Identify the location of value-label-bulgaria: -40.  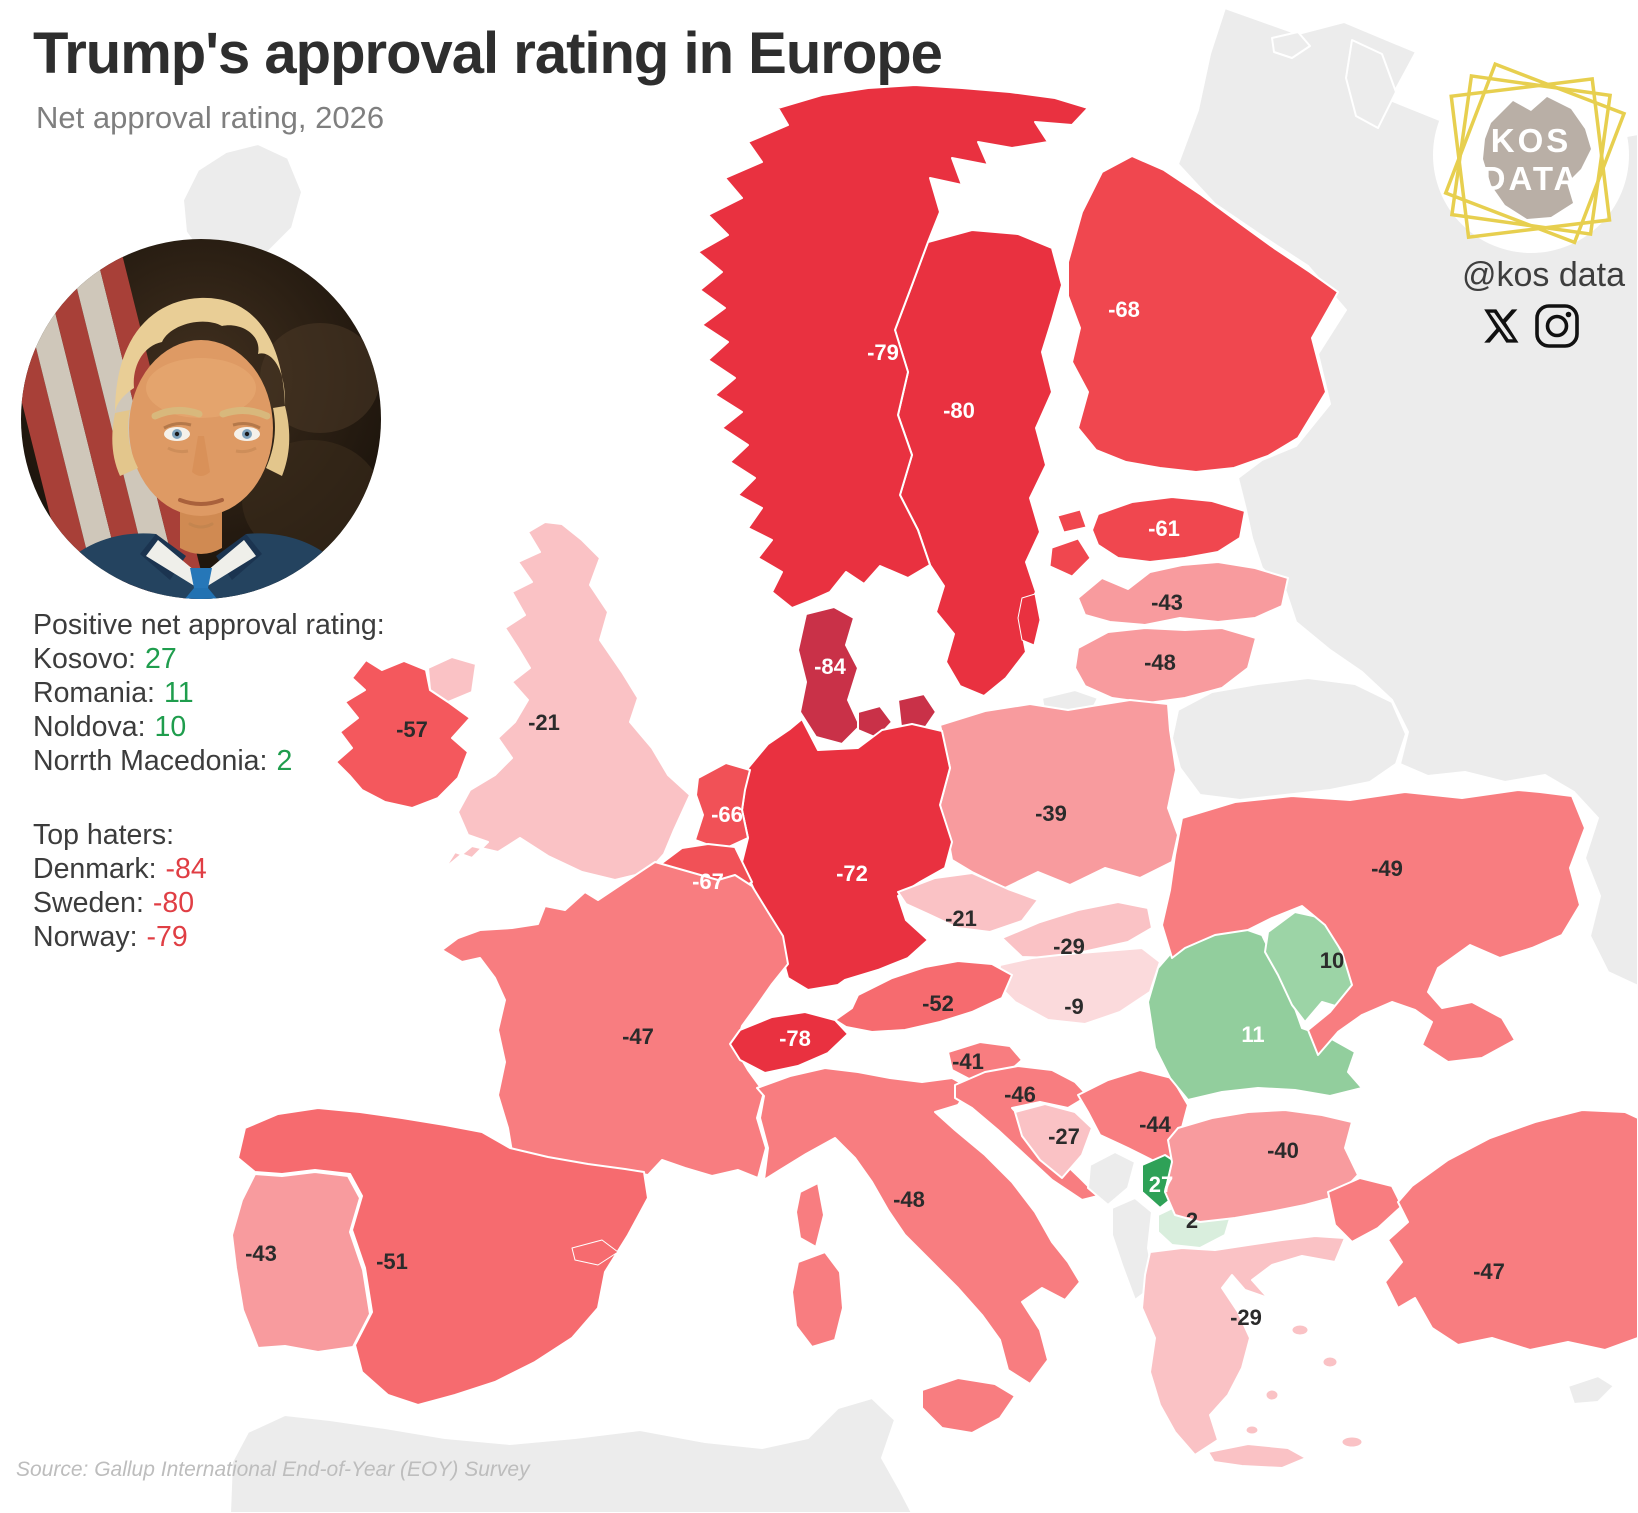
(1283, 1150).